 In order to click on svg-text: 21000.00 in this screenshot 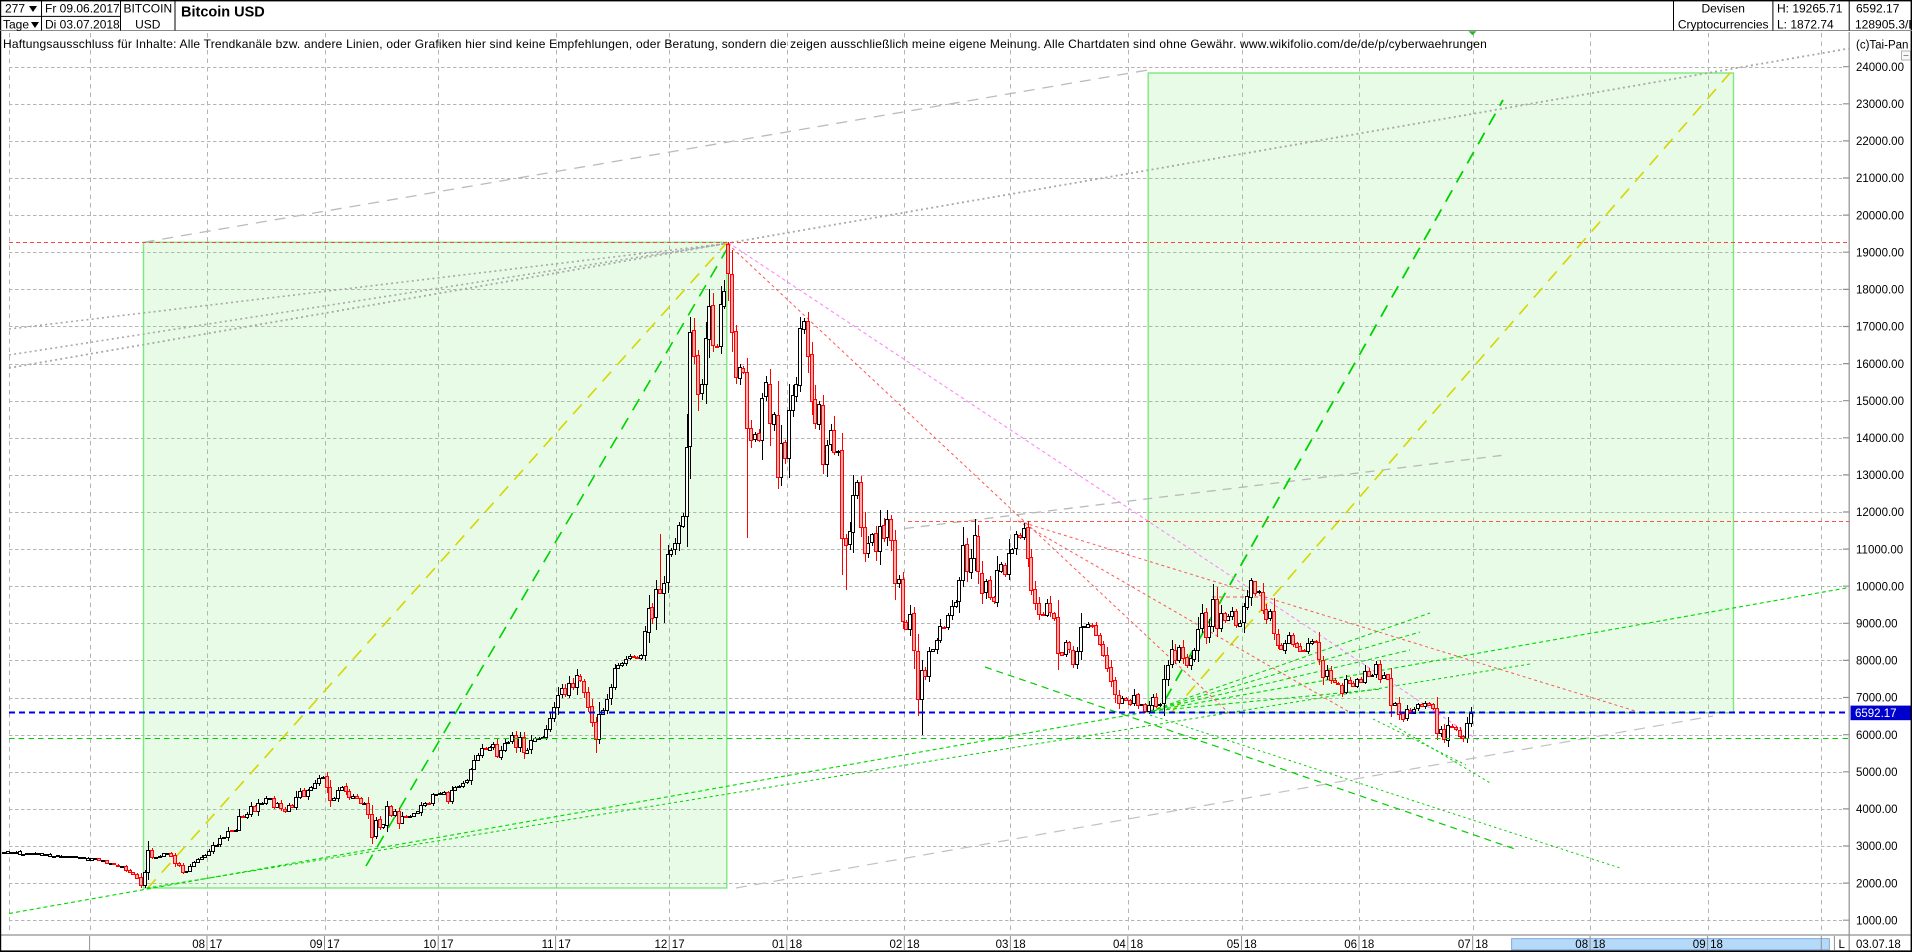, I will do `click(1880, 179)`.